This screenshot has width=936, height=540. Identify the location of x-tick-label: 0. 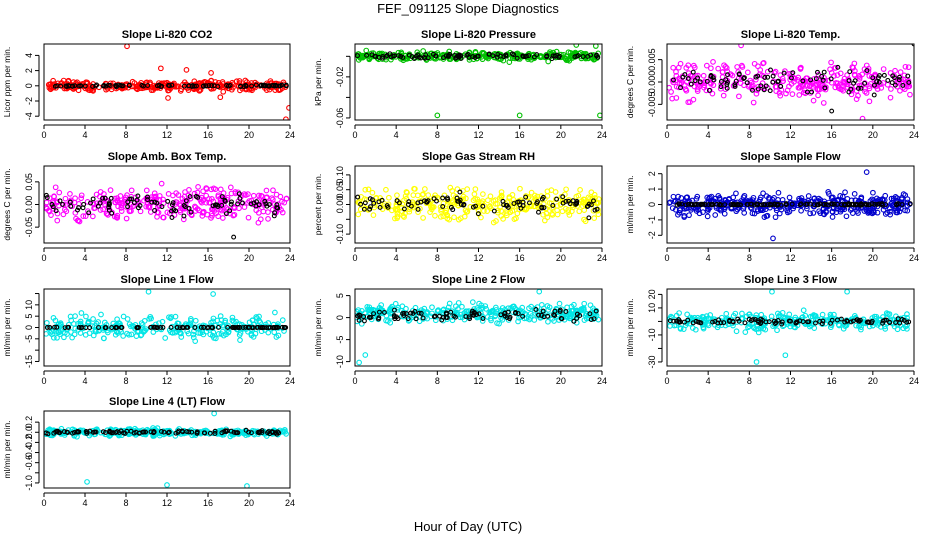
(354, 258).